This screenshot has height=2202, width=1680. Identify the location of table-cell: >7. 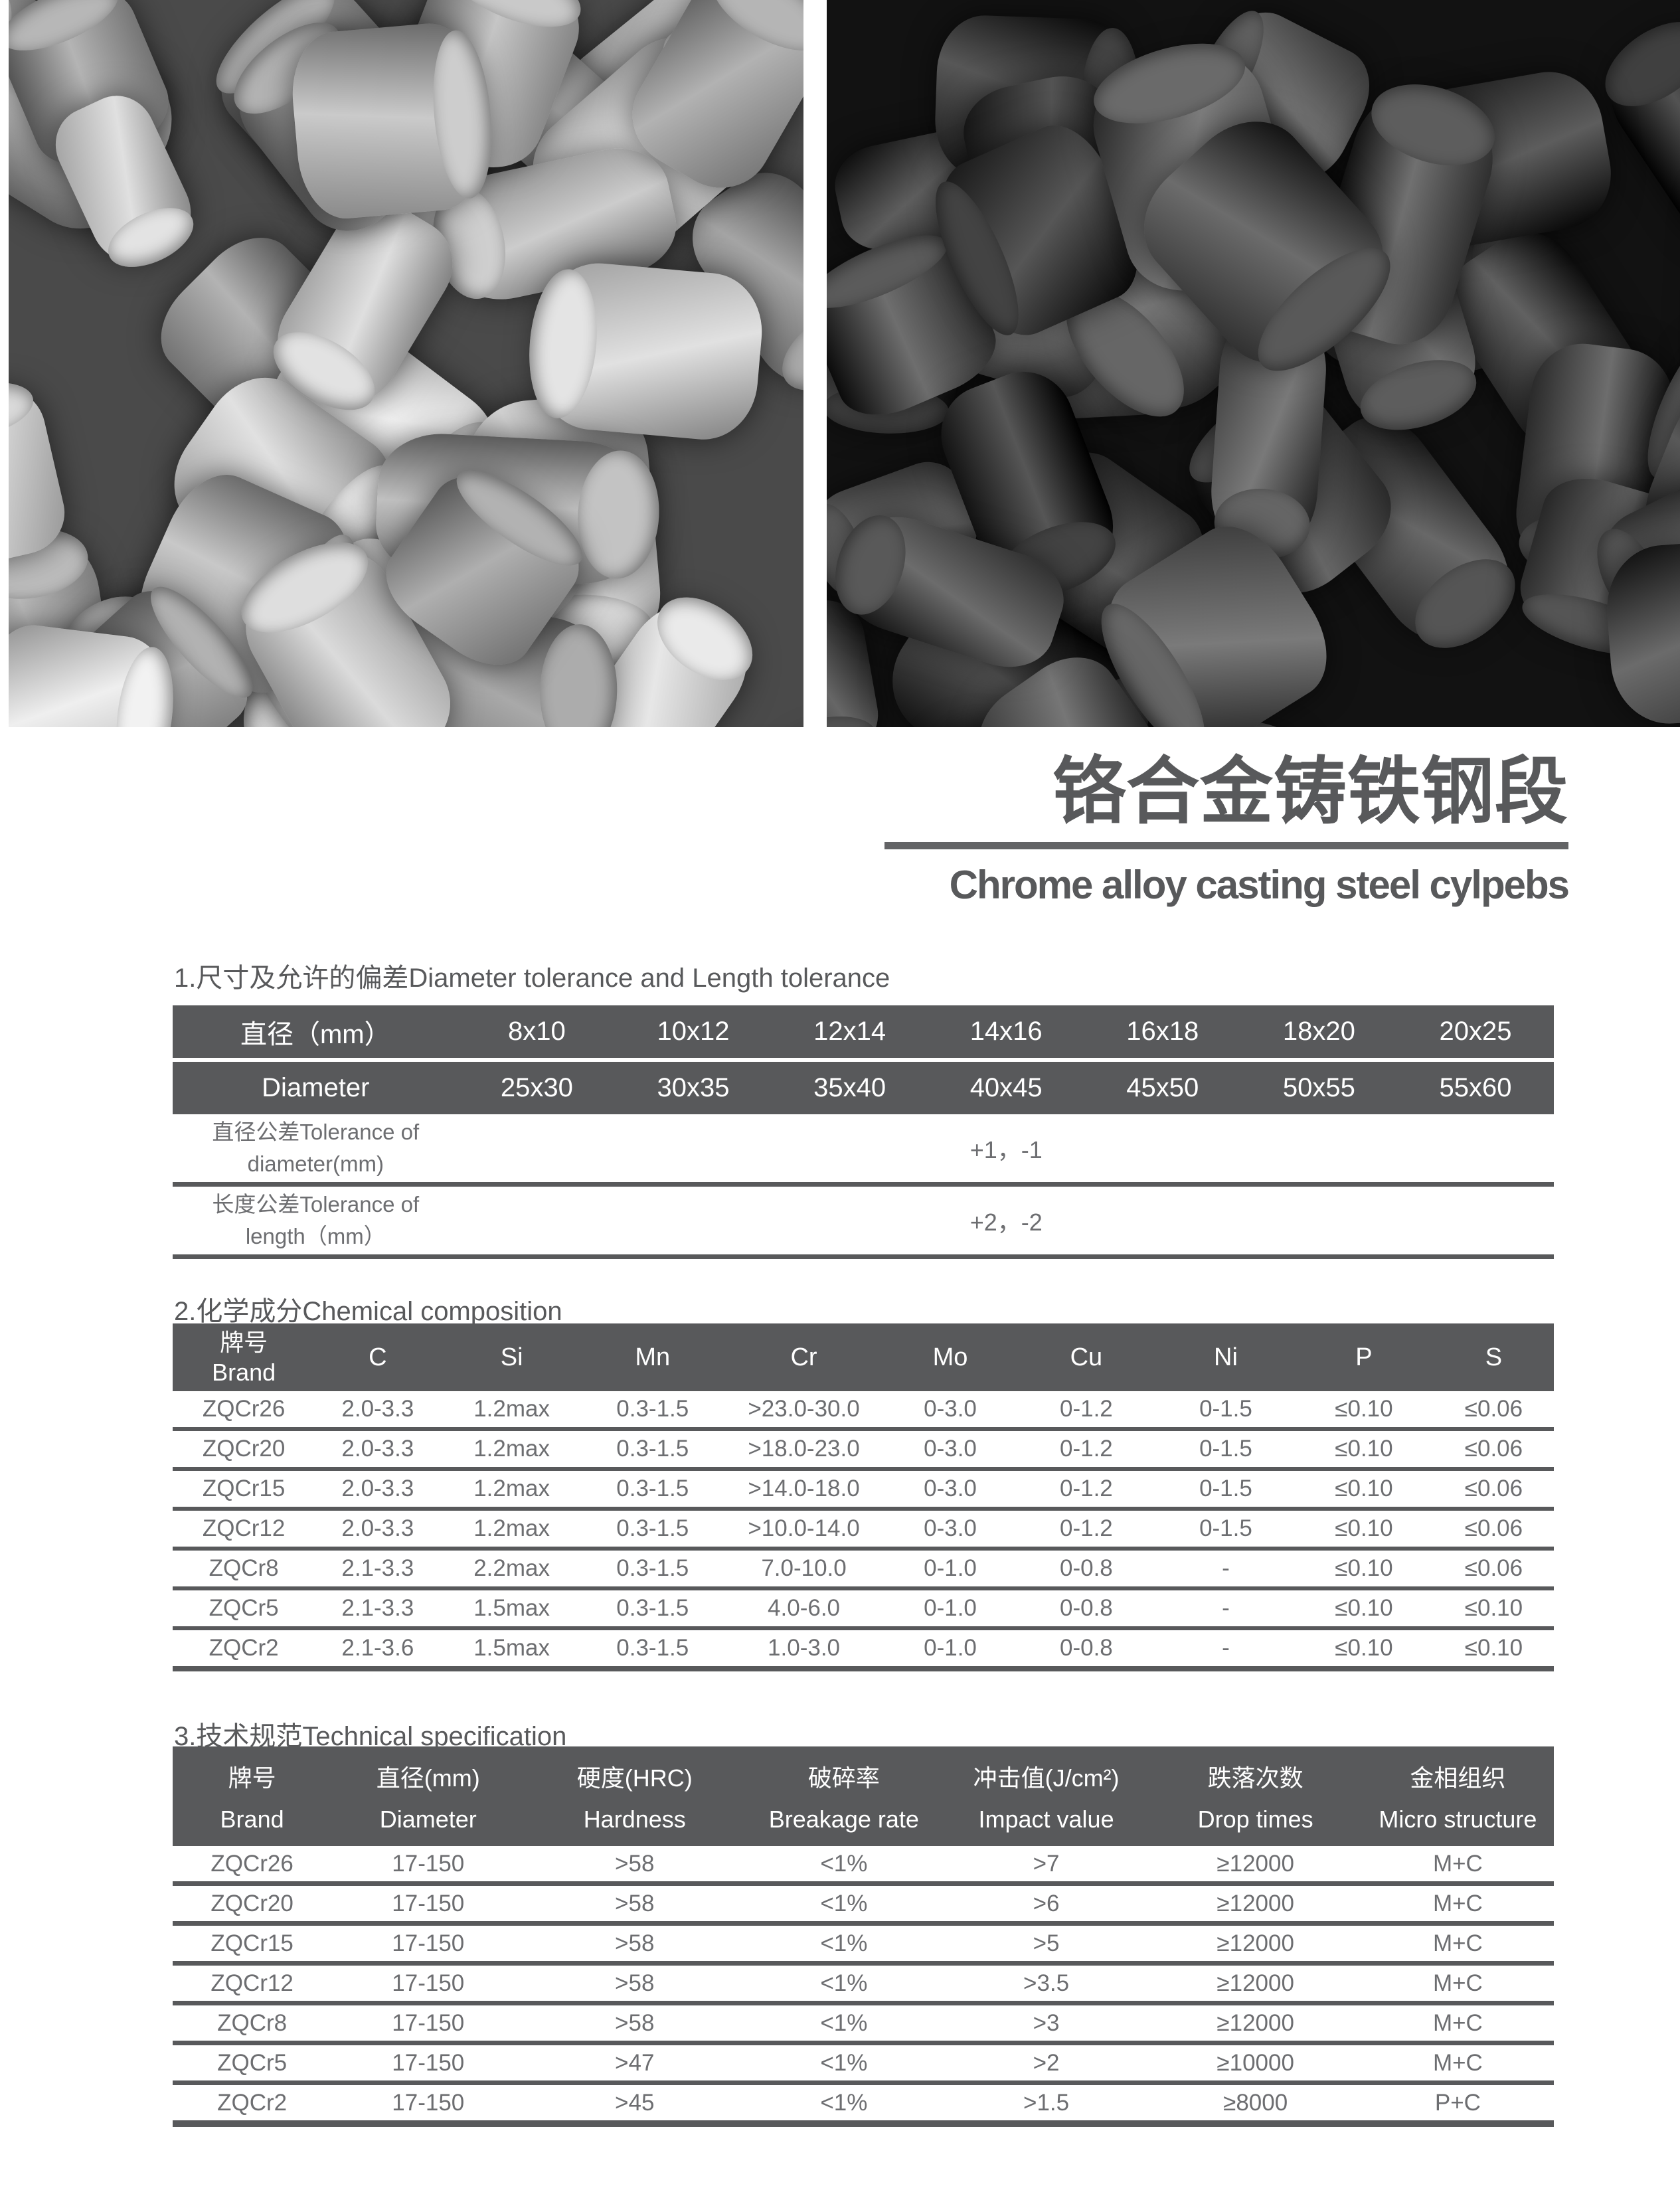
(1047, 1864).